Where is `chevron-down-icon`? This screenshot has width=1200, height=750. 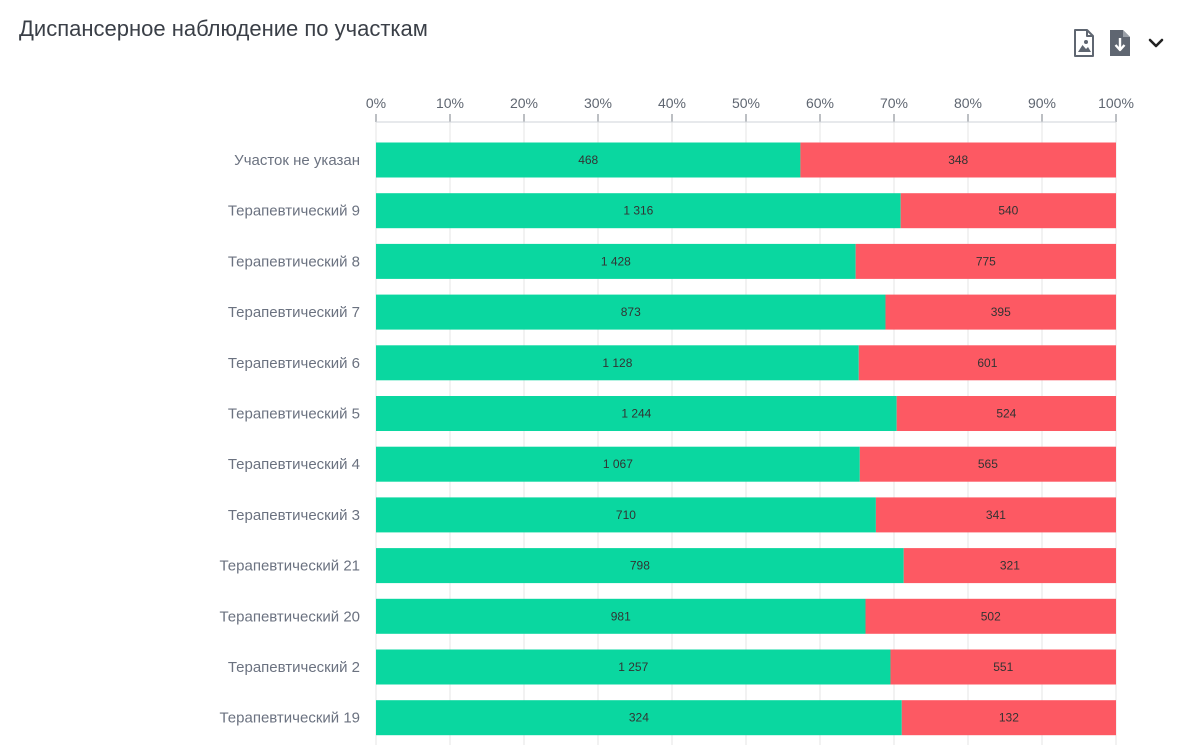 chevron-down-icon is located at coordinates (1156, 43).